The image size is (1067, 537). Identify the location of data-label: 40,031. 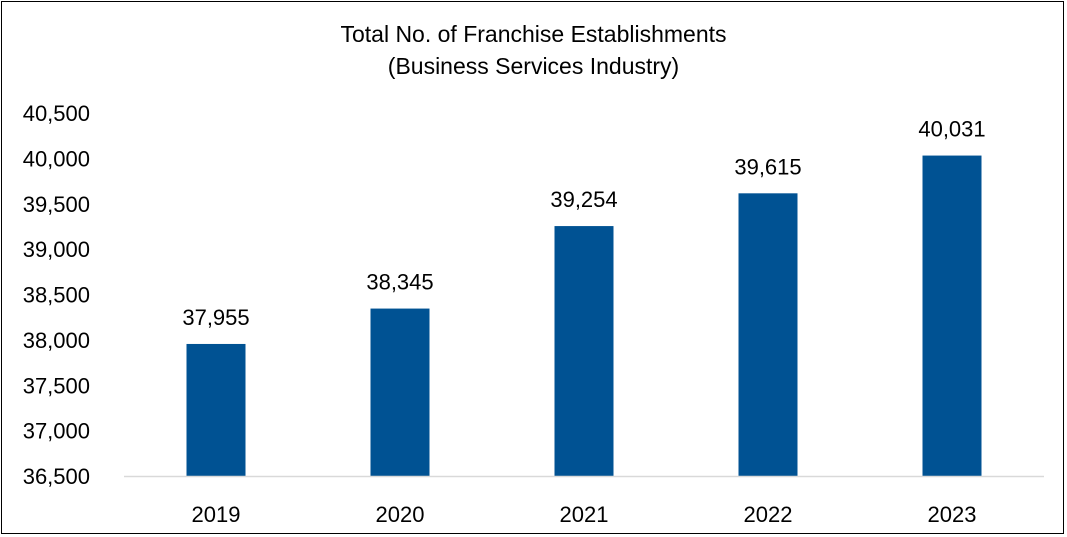
(951, 129).